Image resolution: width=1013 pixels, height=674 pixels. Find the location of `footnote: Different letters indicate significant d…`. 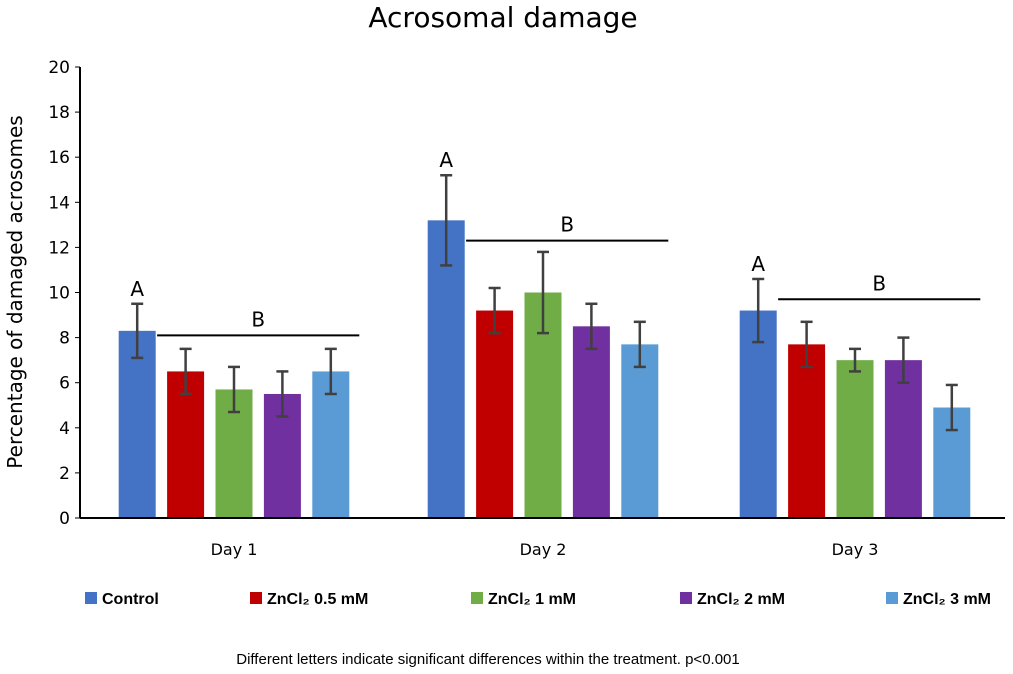

footnote: Different letters indicate significant d… is located at coordinates (487, 659).